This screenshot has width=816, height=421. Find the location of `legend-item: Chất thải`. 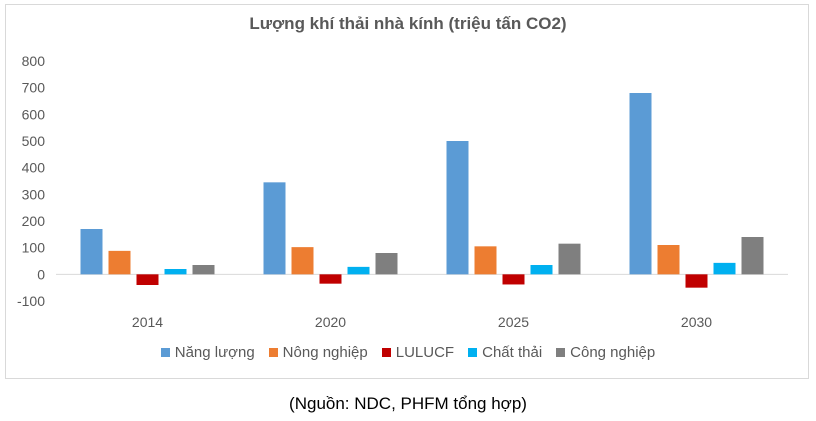

legend-item: Chất thải is located at coordinates (505, 352).